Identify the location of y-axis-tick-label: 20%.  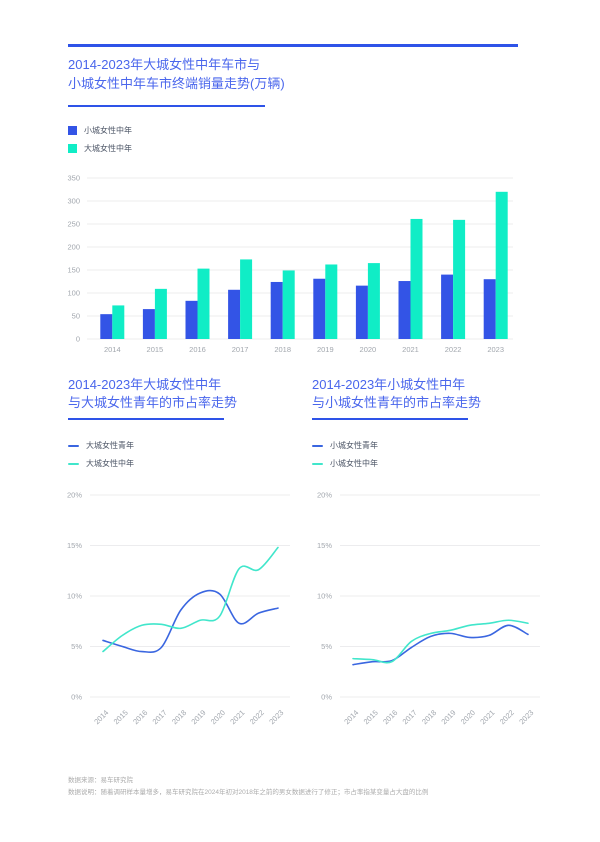
(324, 495).